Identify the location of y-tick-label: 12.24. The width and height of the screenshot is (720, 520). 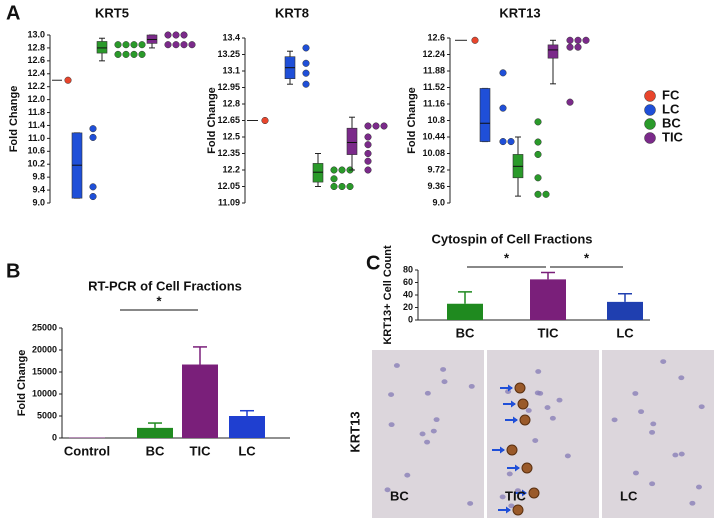
(433, 54).